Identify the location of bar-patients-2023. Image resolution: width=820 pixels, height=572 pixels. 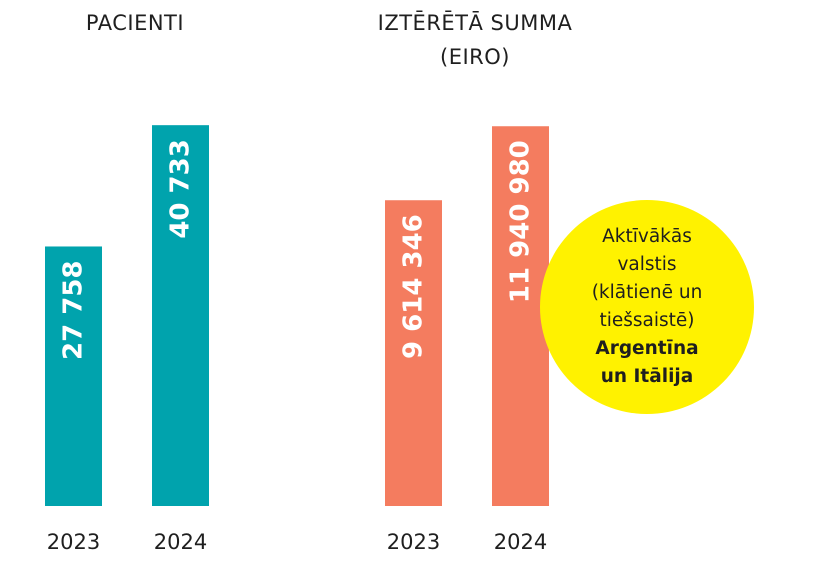
(73, 376).